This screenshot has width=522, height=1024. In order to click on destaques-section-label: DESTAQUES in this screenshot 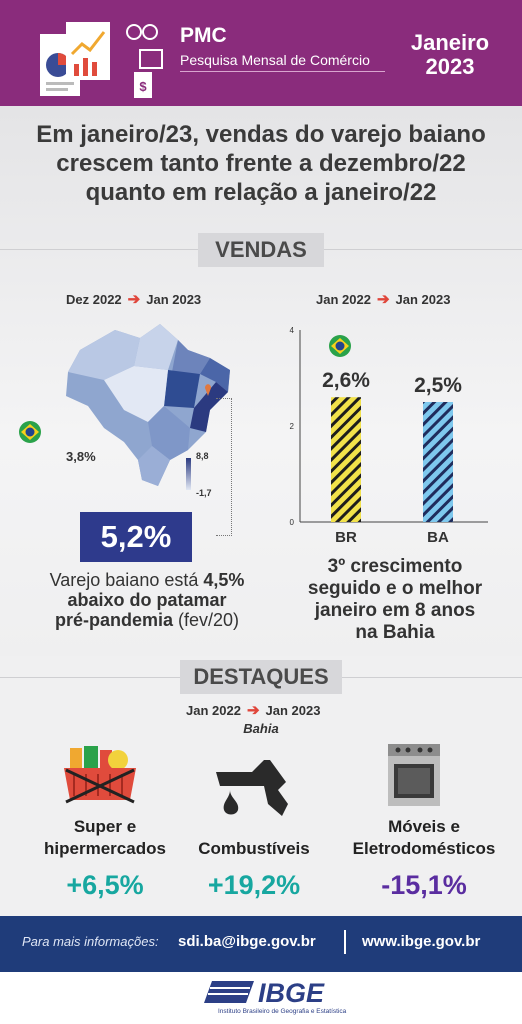, I will do `click(261, 677)`.